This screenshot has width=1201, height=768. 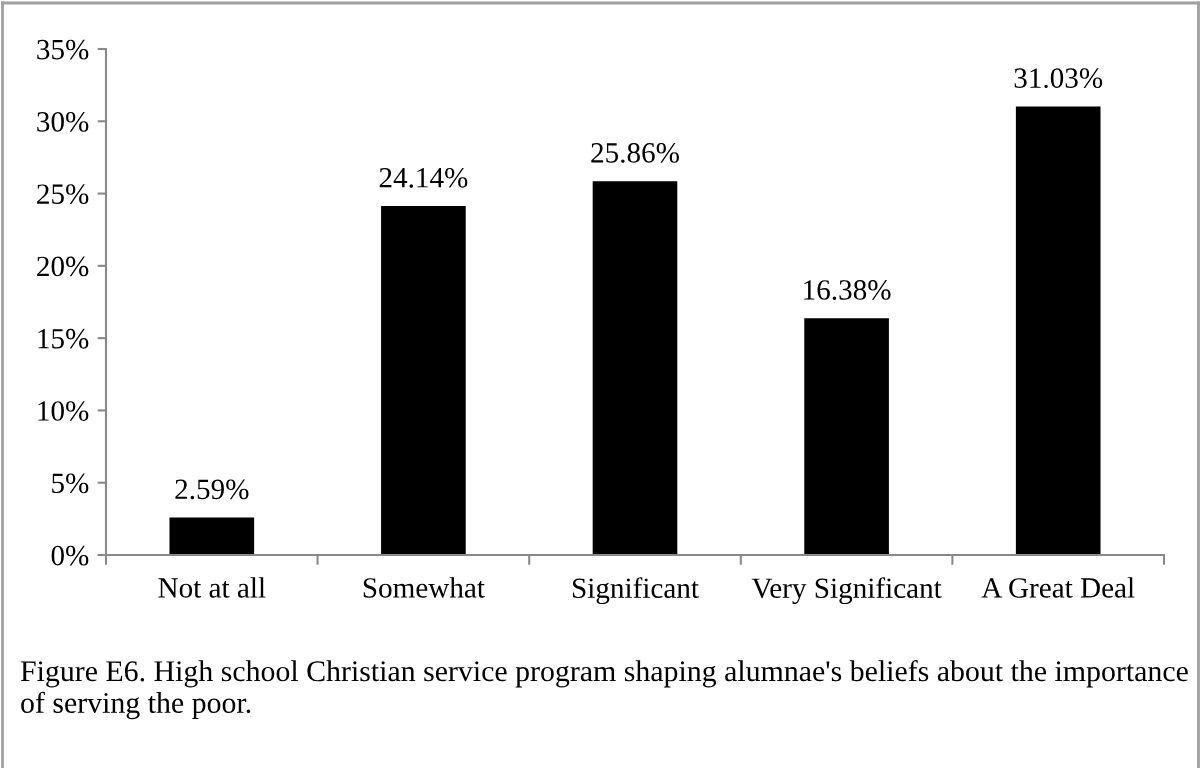 What do you see at coordinates (635, 153) in the screenshot?
I see `data-label: 25.86%` at bounding box center [635, 153].